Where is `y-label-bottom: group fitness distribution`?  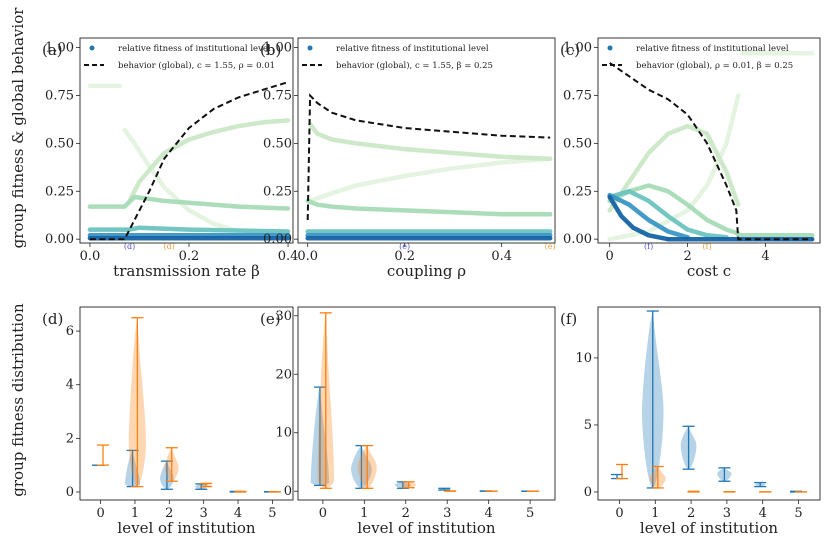
y-label-bottom: group fitness distribution is located at coordinates (18, 400).